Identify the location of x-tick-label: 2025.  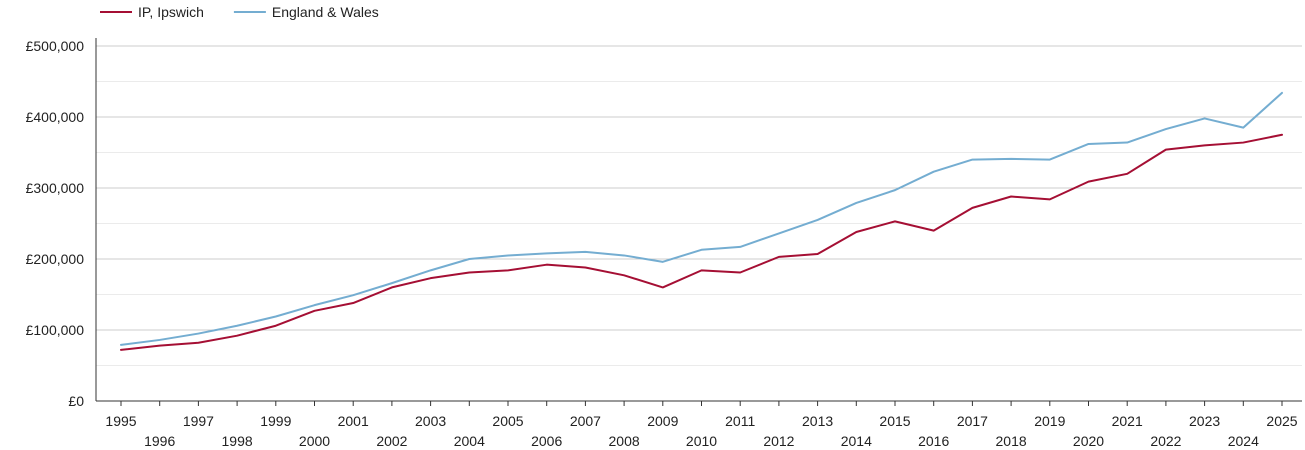
(1281, 421).